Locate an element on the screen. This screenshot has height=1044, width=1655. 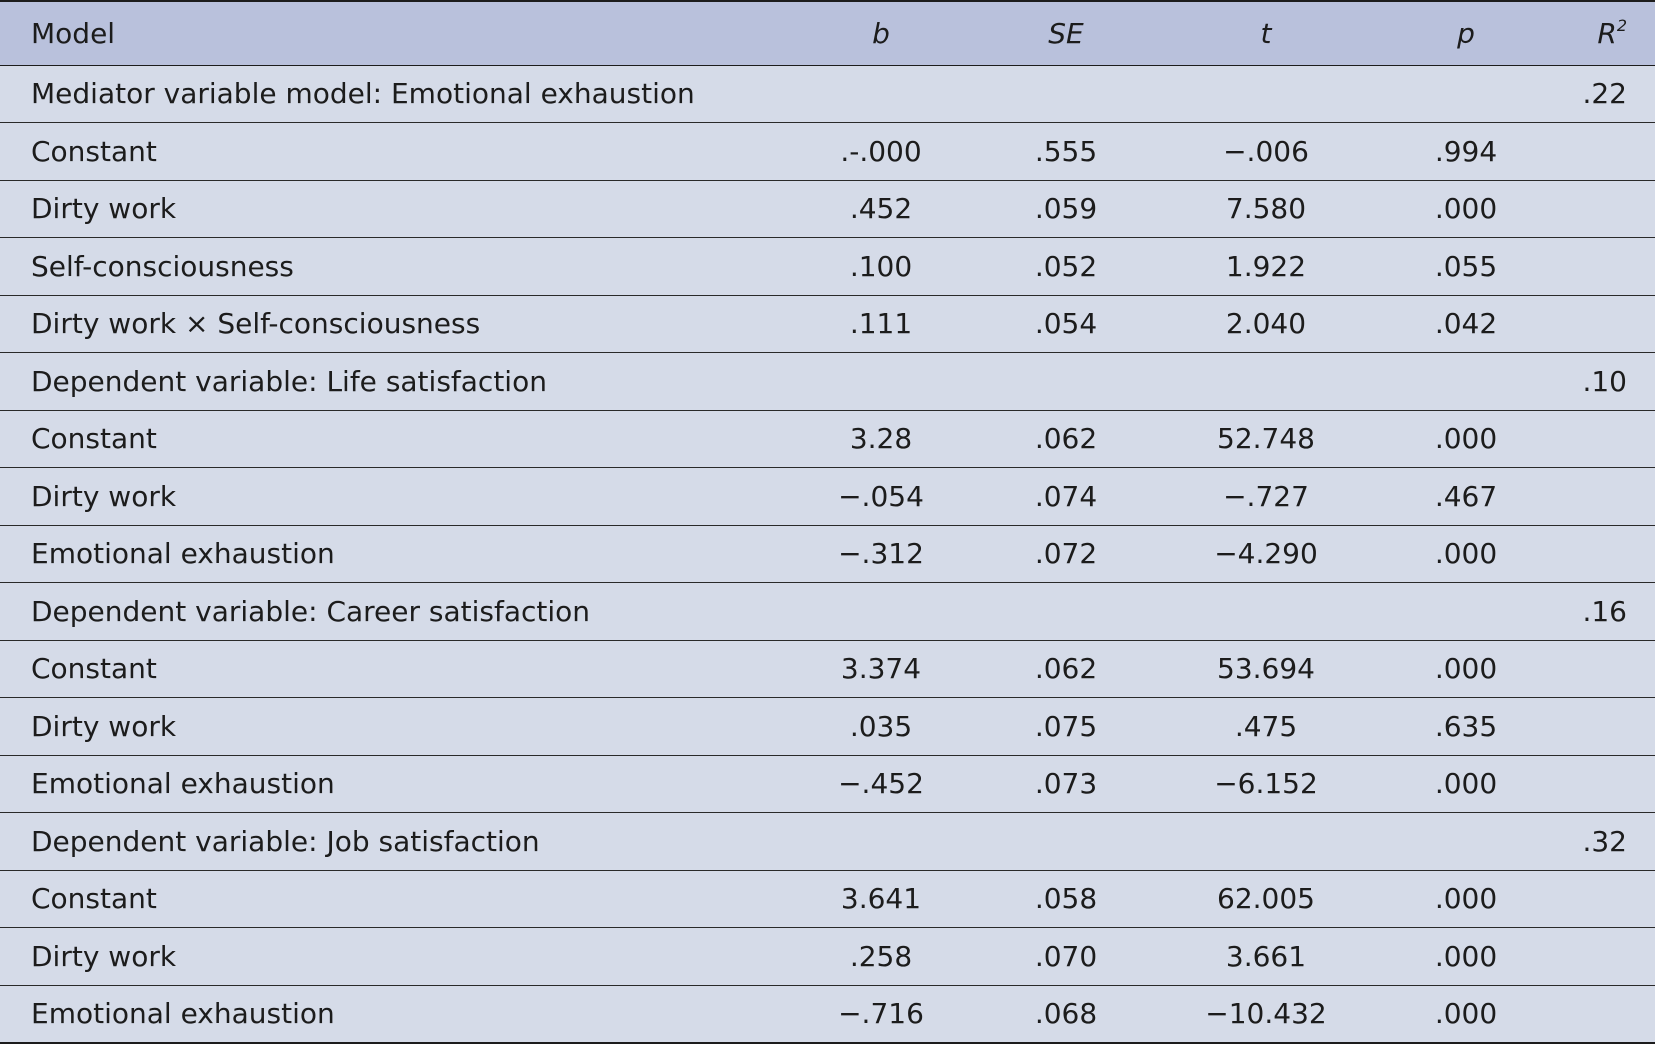
header-r2-sup: 2 is located at coordinates (1621, 25).